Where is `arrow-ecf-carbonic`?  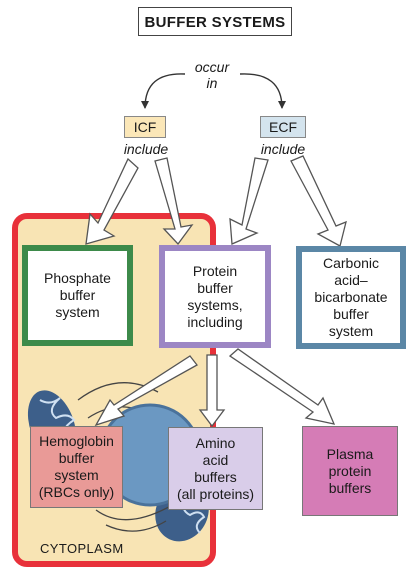 arrow-ecf-carbonic is located at coordinates (318, 201).